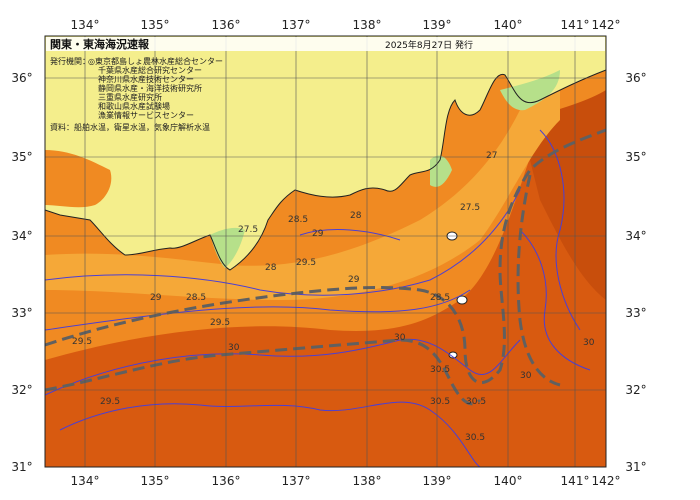  I want to click on lon-tick-top: 139°, so click(437, 25).